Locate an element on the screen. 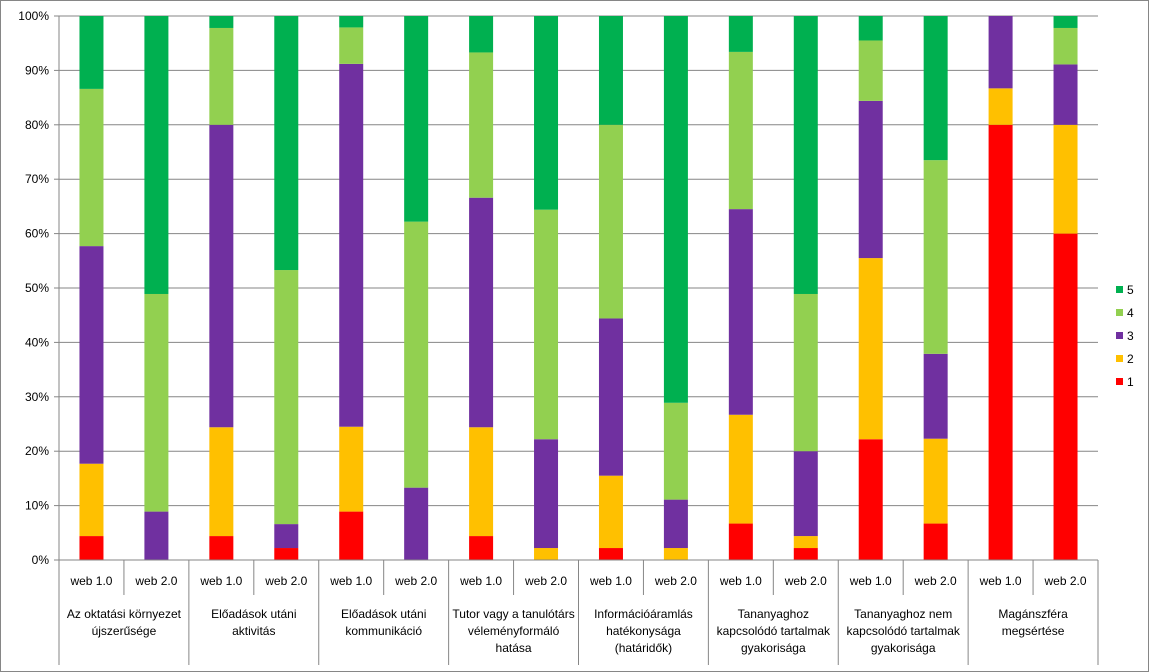  y-tick-label: 90% is located at coordinates (37, 70).